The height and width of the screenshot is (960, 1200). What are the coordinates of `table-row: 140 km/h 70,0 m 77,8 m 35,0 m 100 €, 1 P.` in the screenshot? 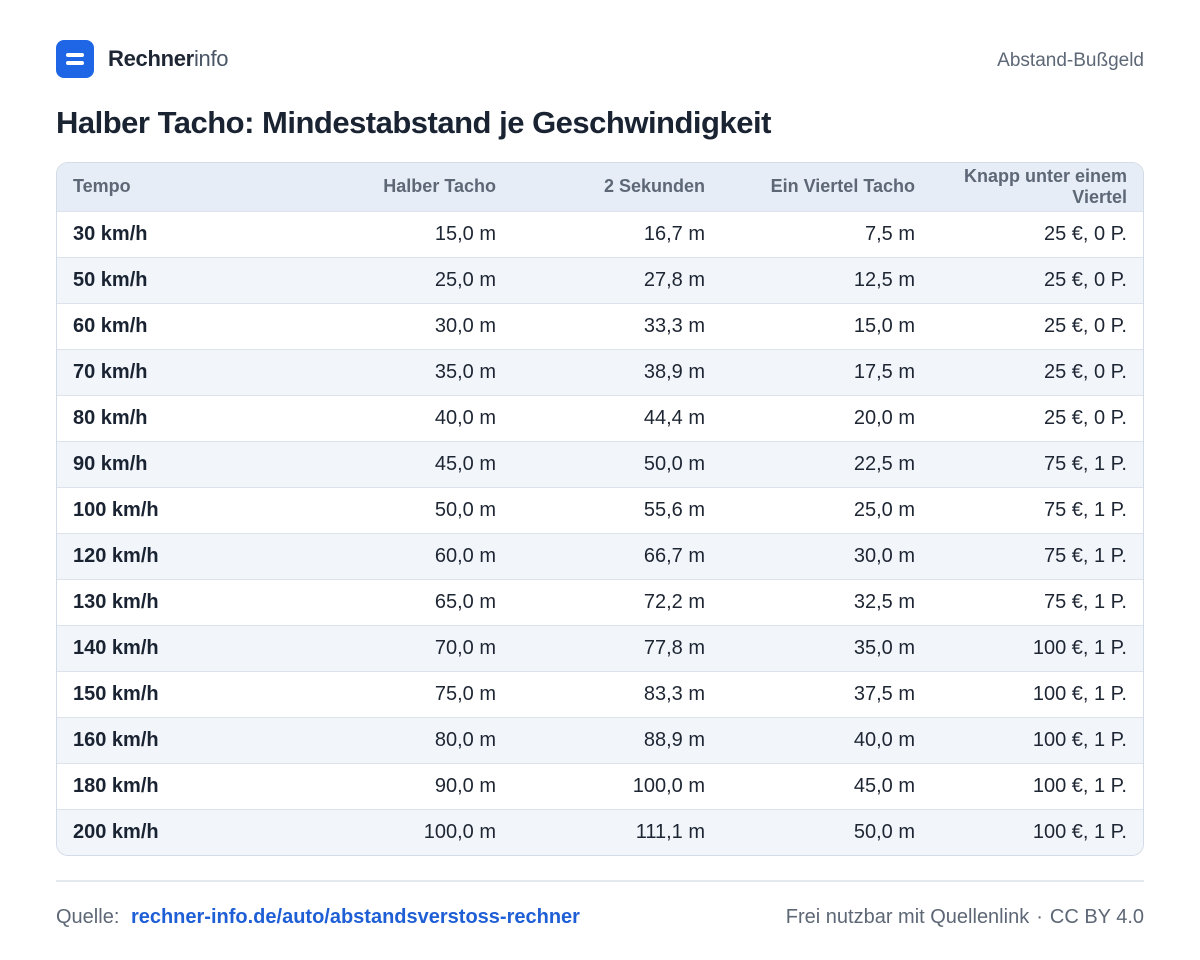 It's located at (600, 648).